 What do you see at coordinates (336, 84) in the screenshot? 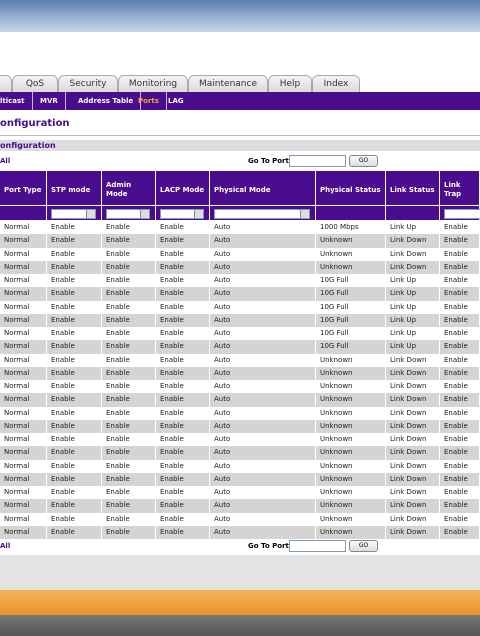
I see `tab: Index` at bounding box center [336, 84].